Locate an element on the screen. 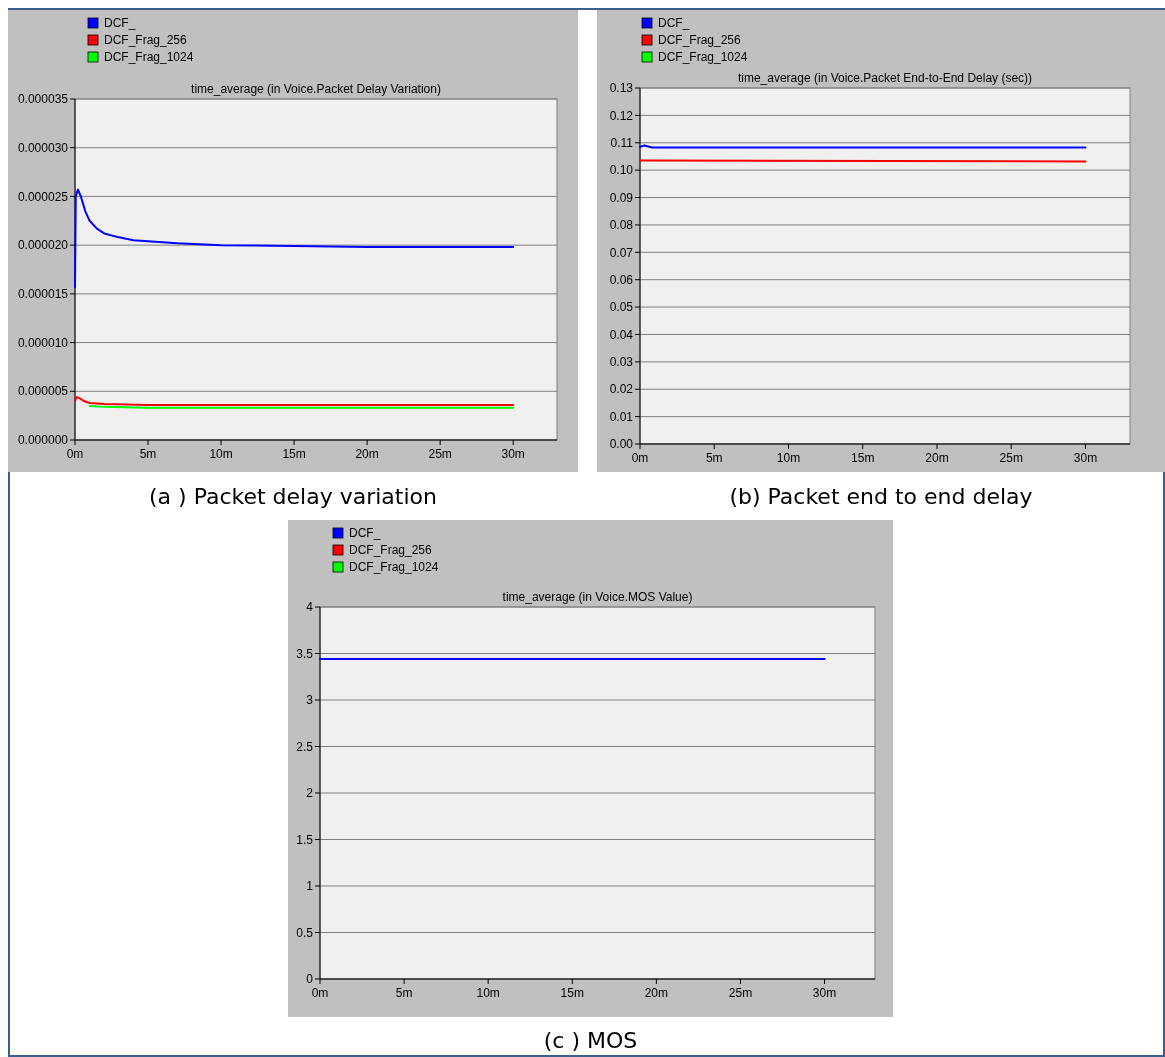 This screenshot has width=1165, height=1057. y-tick-label: 1 is located at coordinates (310, 886).